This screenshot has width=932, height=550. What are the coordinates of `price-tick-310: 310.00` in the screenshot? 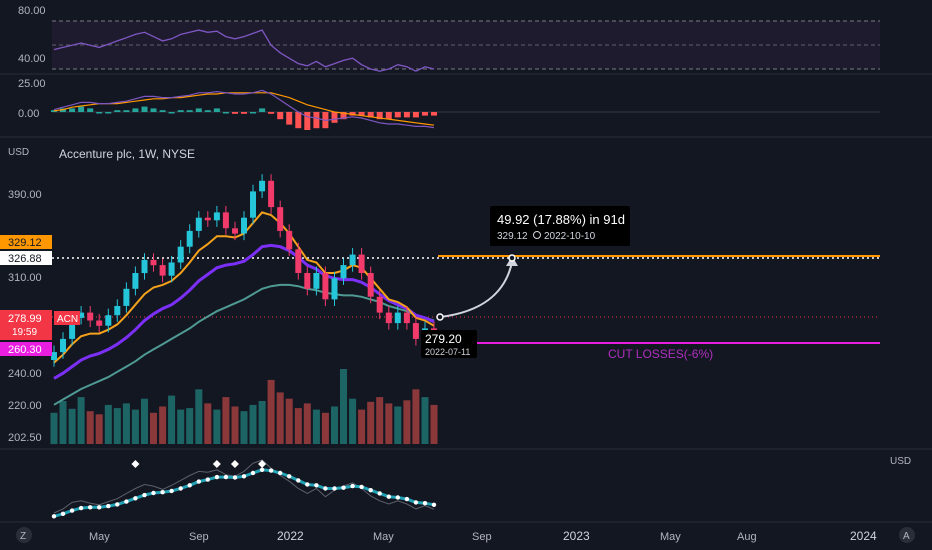 It's located at (25, 278).